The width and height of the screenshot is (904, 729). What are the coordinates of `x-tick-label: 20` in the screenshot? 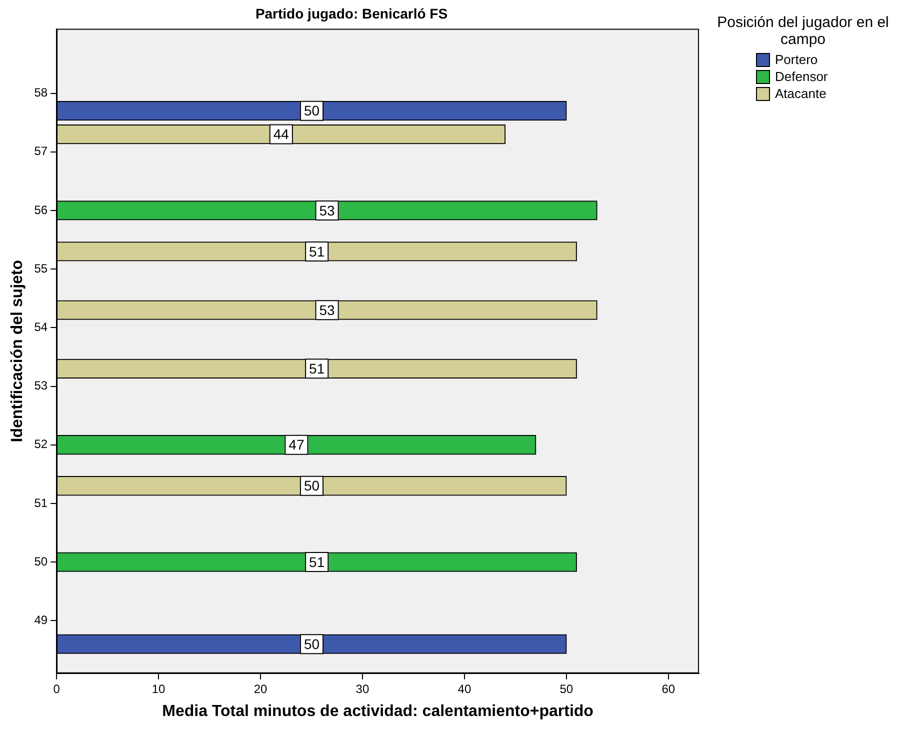 It's located at (261, 689).